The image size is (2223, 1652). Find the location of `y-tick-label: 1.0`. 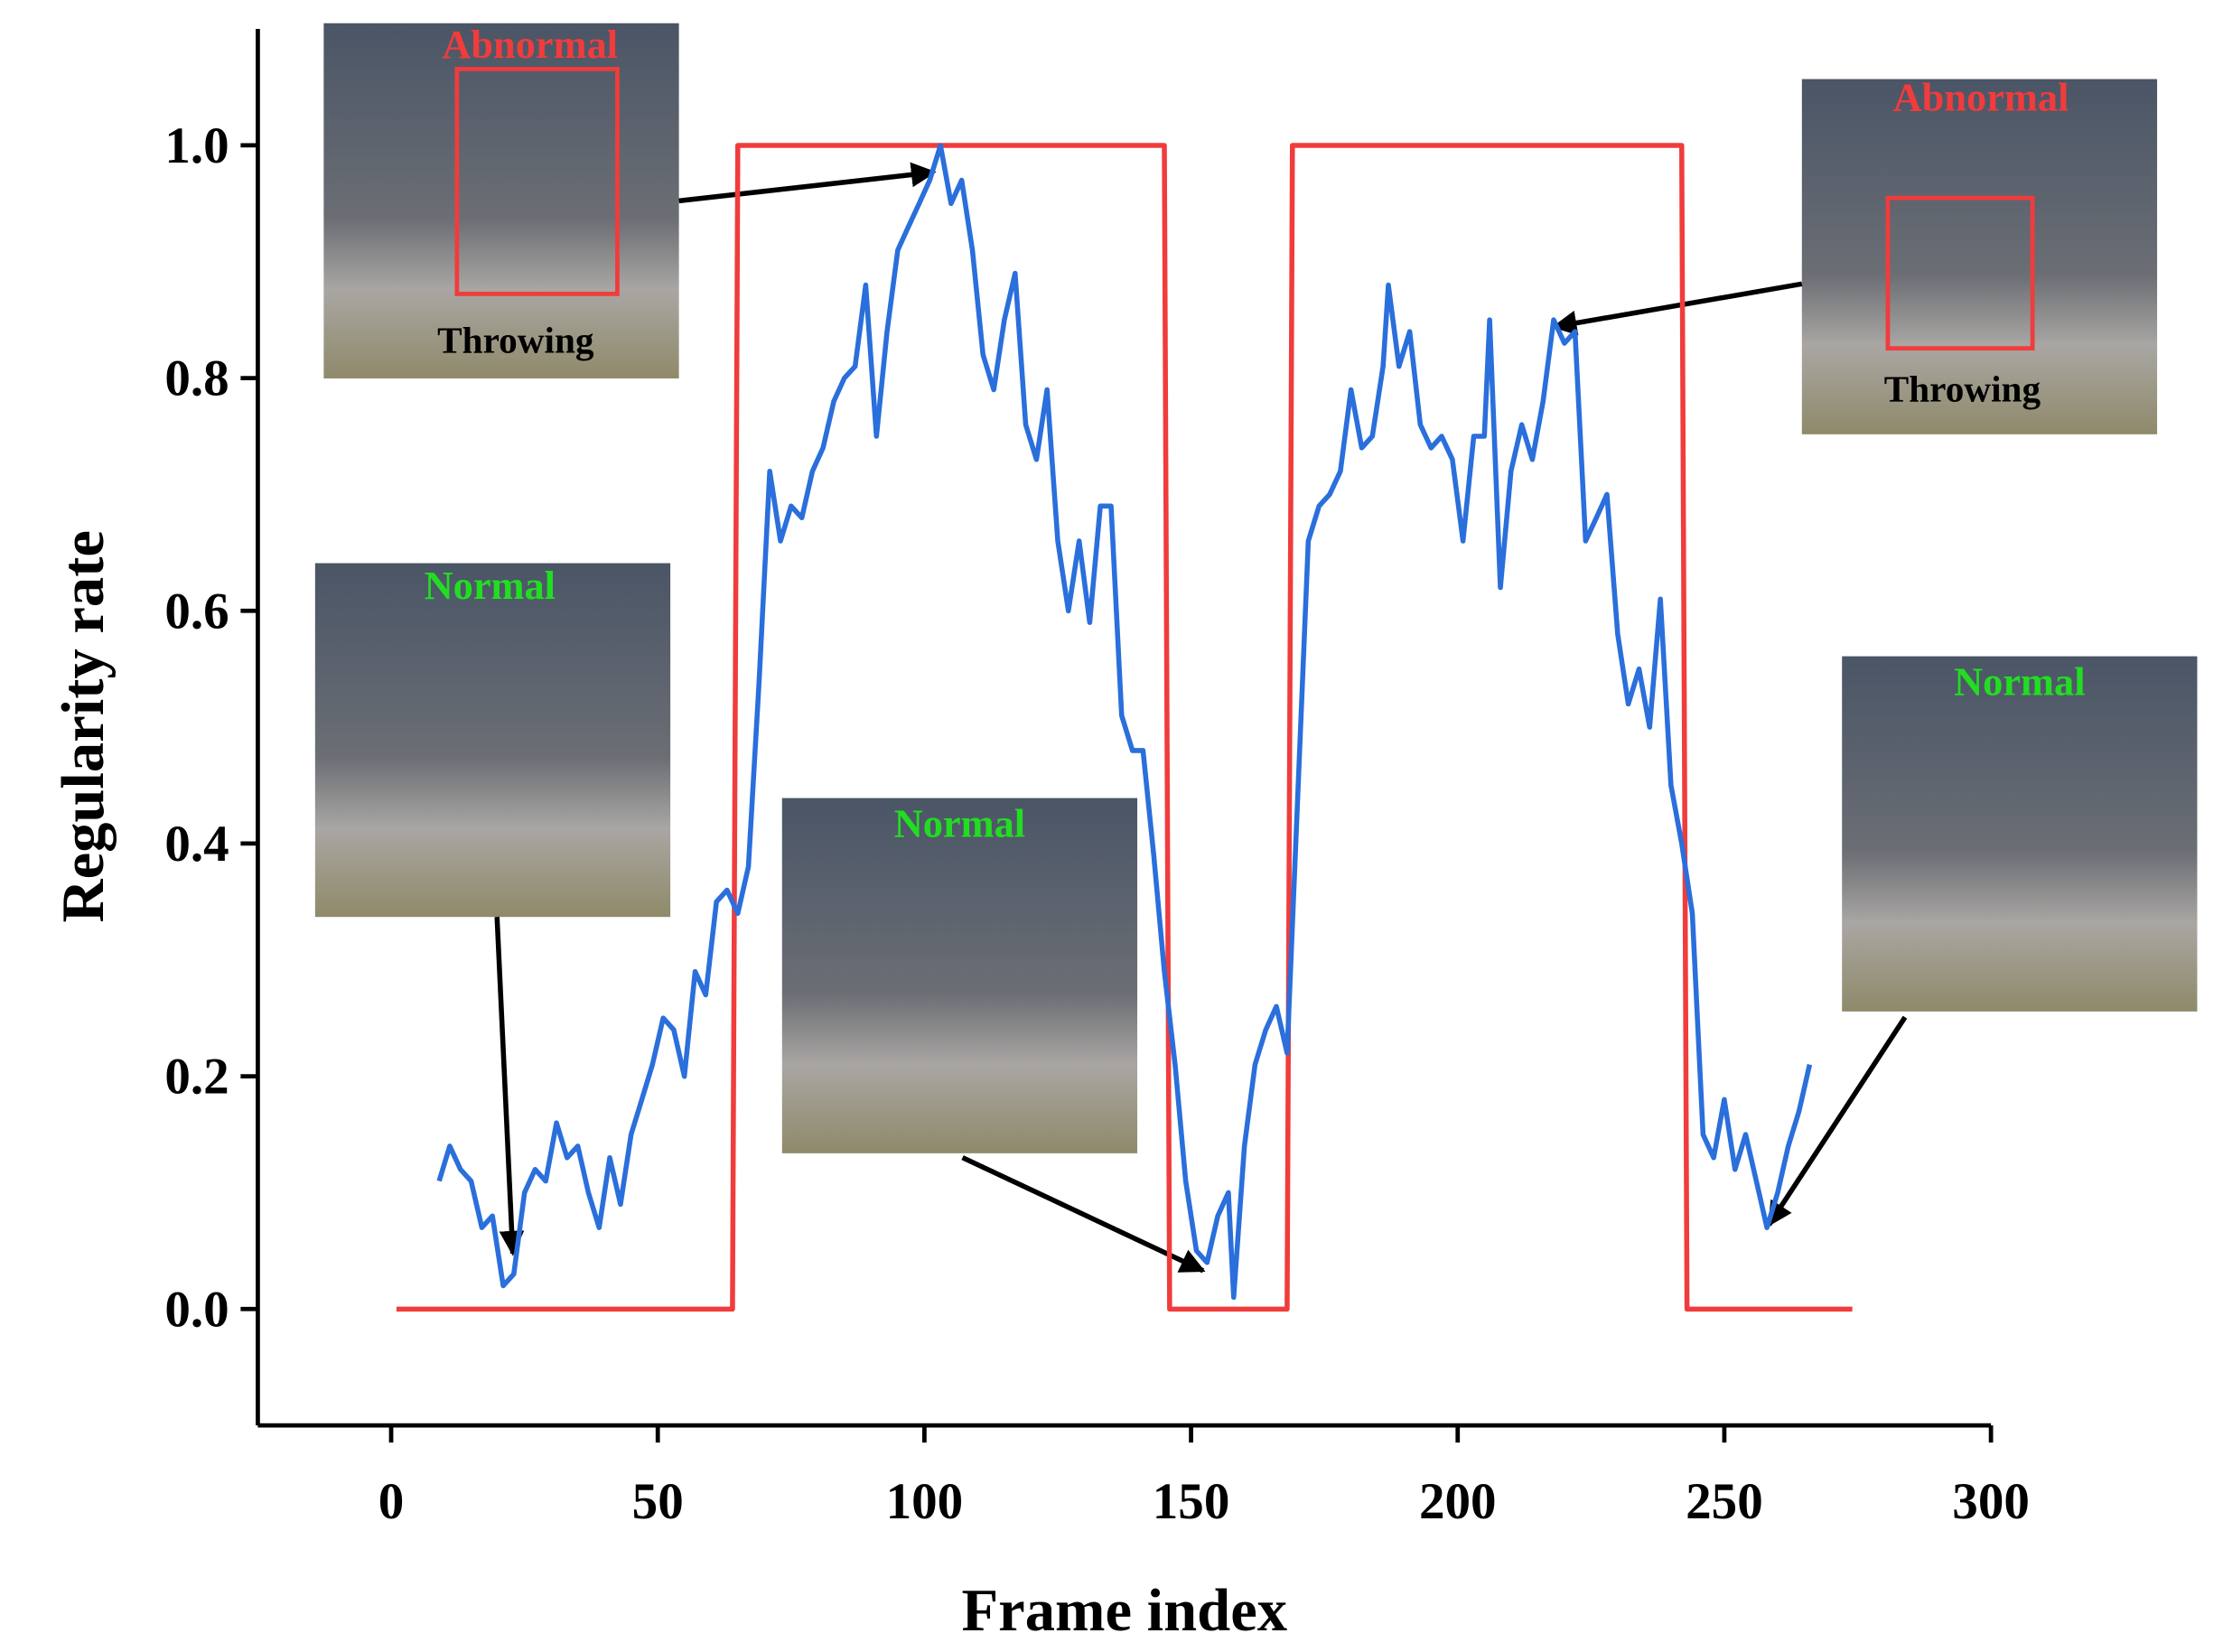

y-tick-label: 1.0 is located at coordinates (196, 145).